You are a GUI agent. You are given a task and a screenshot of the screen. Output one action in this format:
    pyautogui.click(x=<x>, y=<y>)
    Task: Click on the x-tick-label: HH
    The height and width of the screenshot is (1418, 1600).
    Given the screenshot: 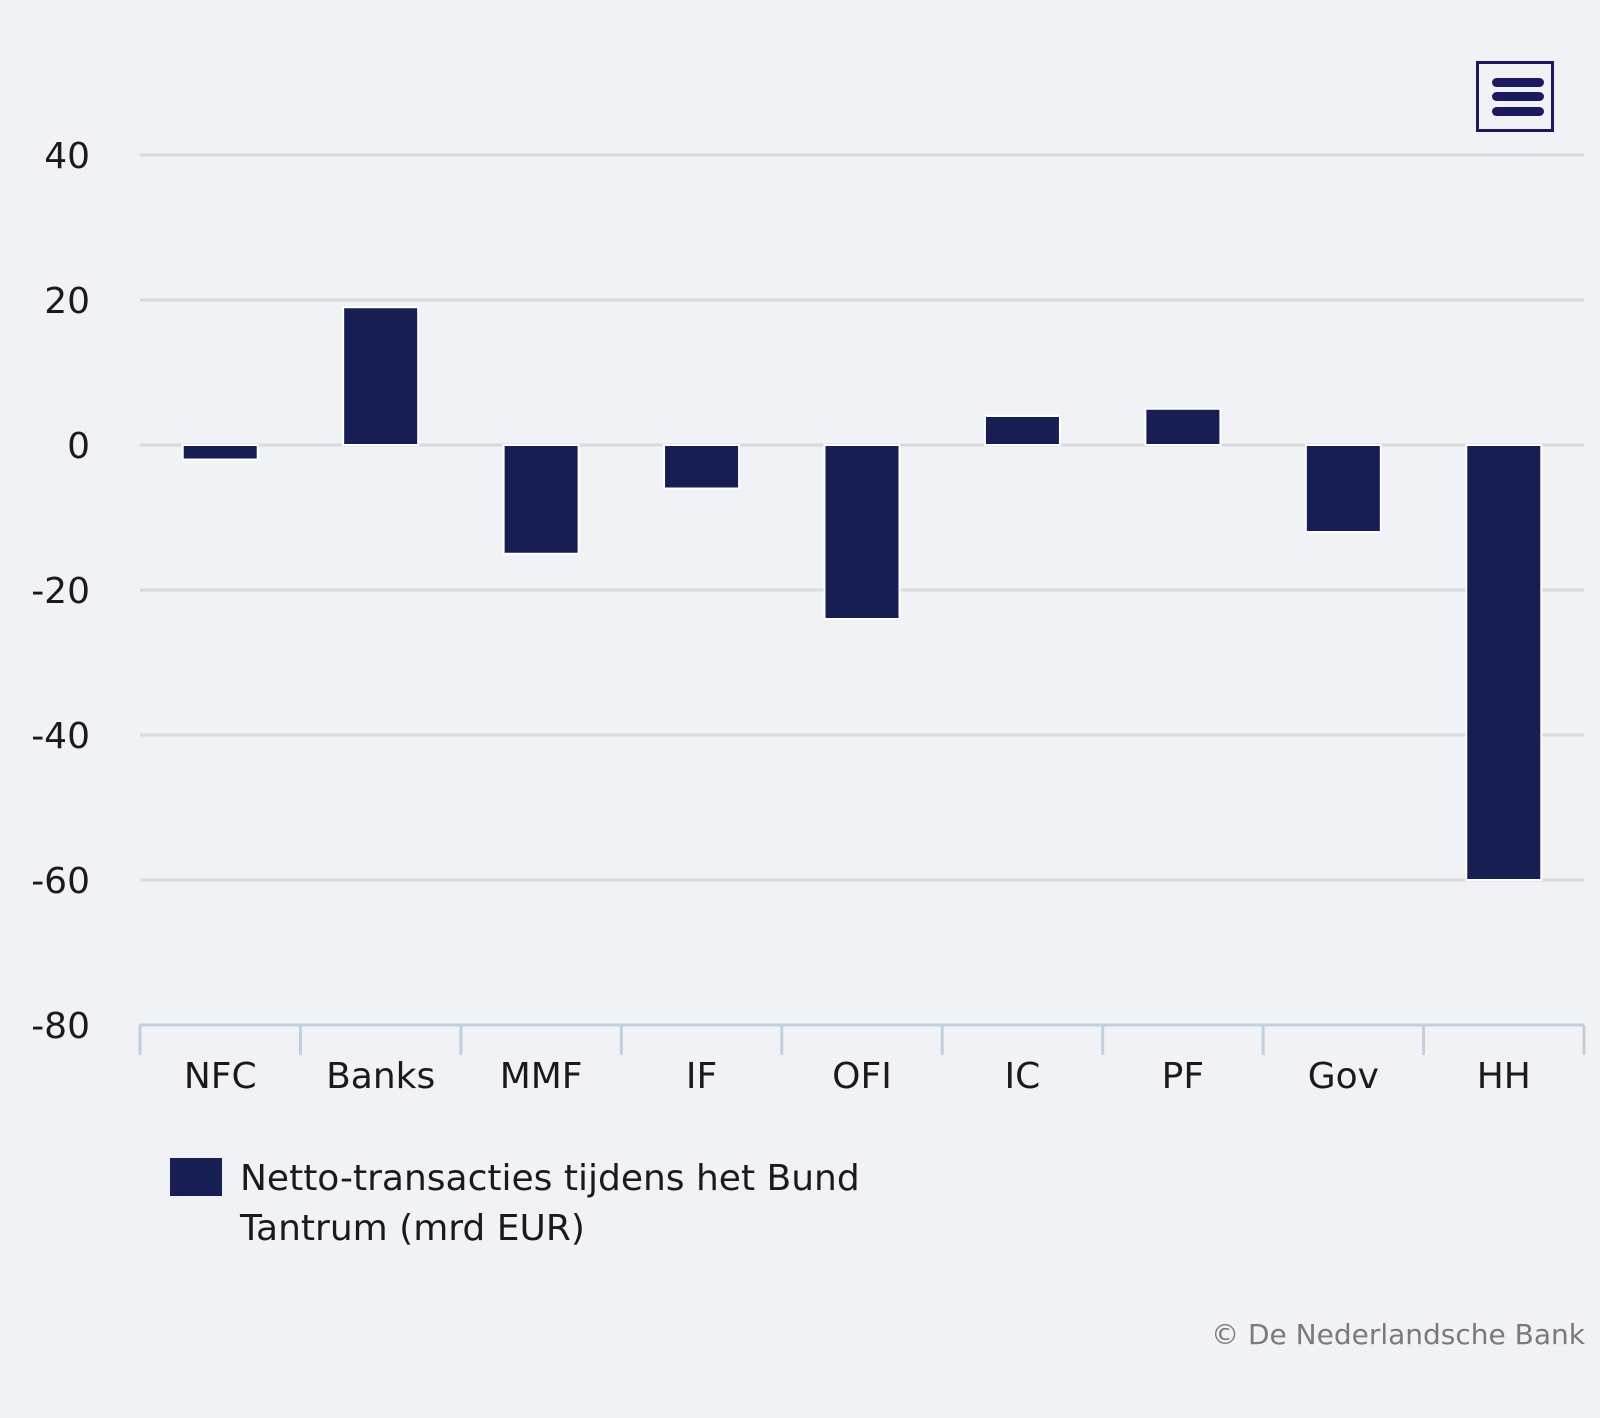 What is the action you would take?
    pyautogui.click(x=1504, y=1076)
    